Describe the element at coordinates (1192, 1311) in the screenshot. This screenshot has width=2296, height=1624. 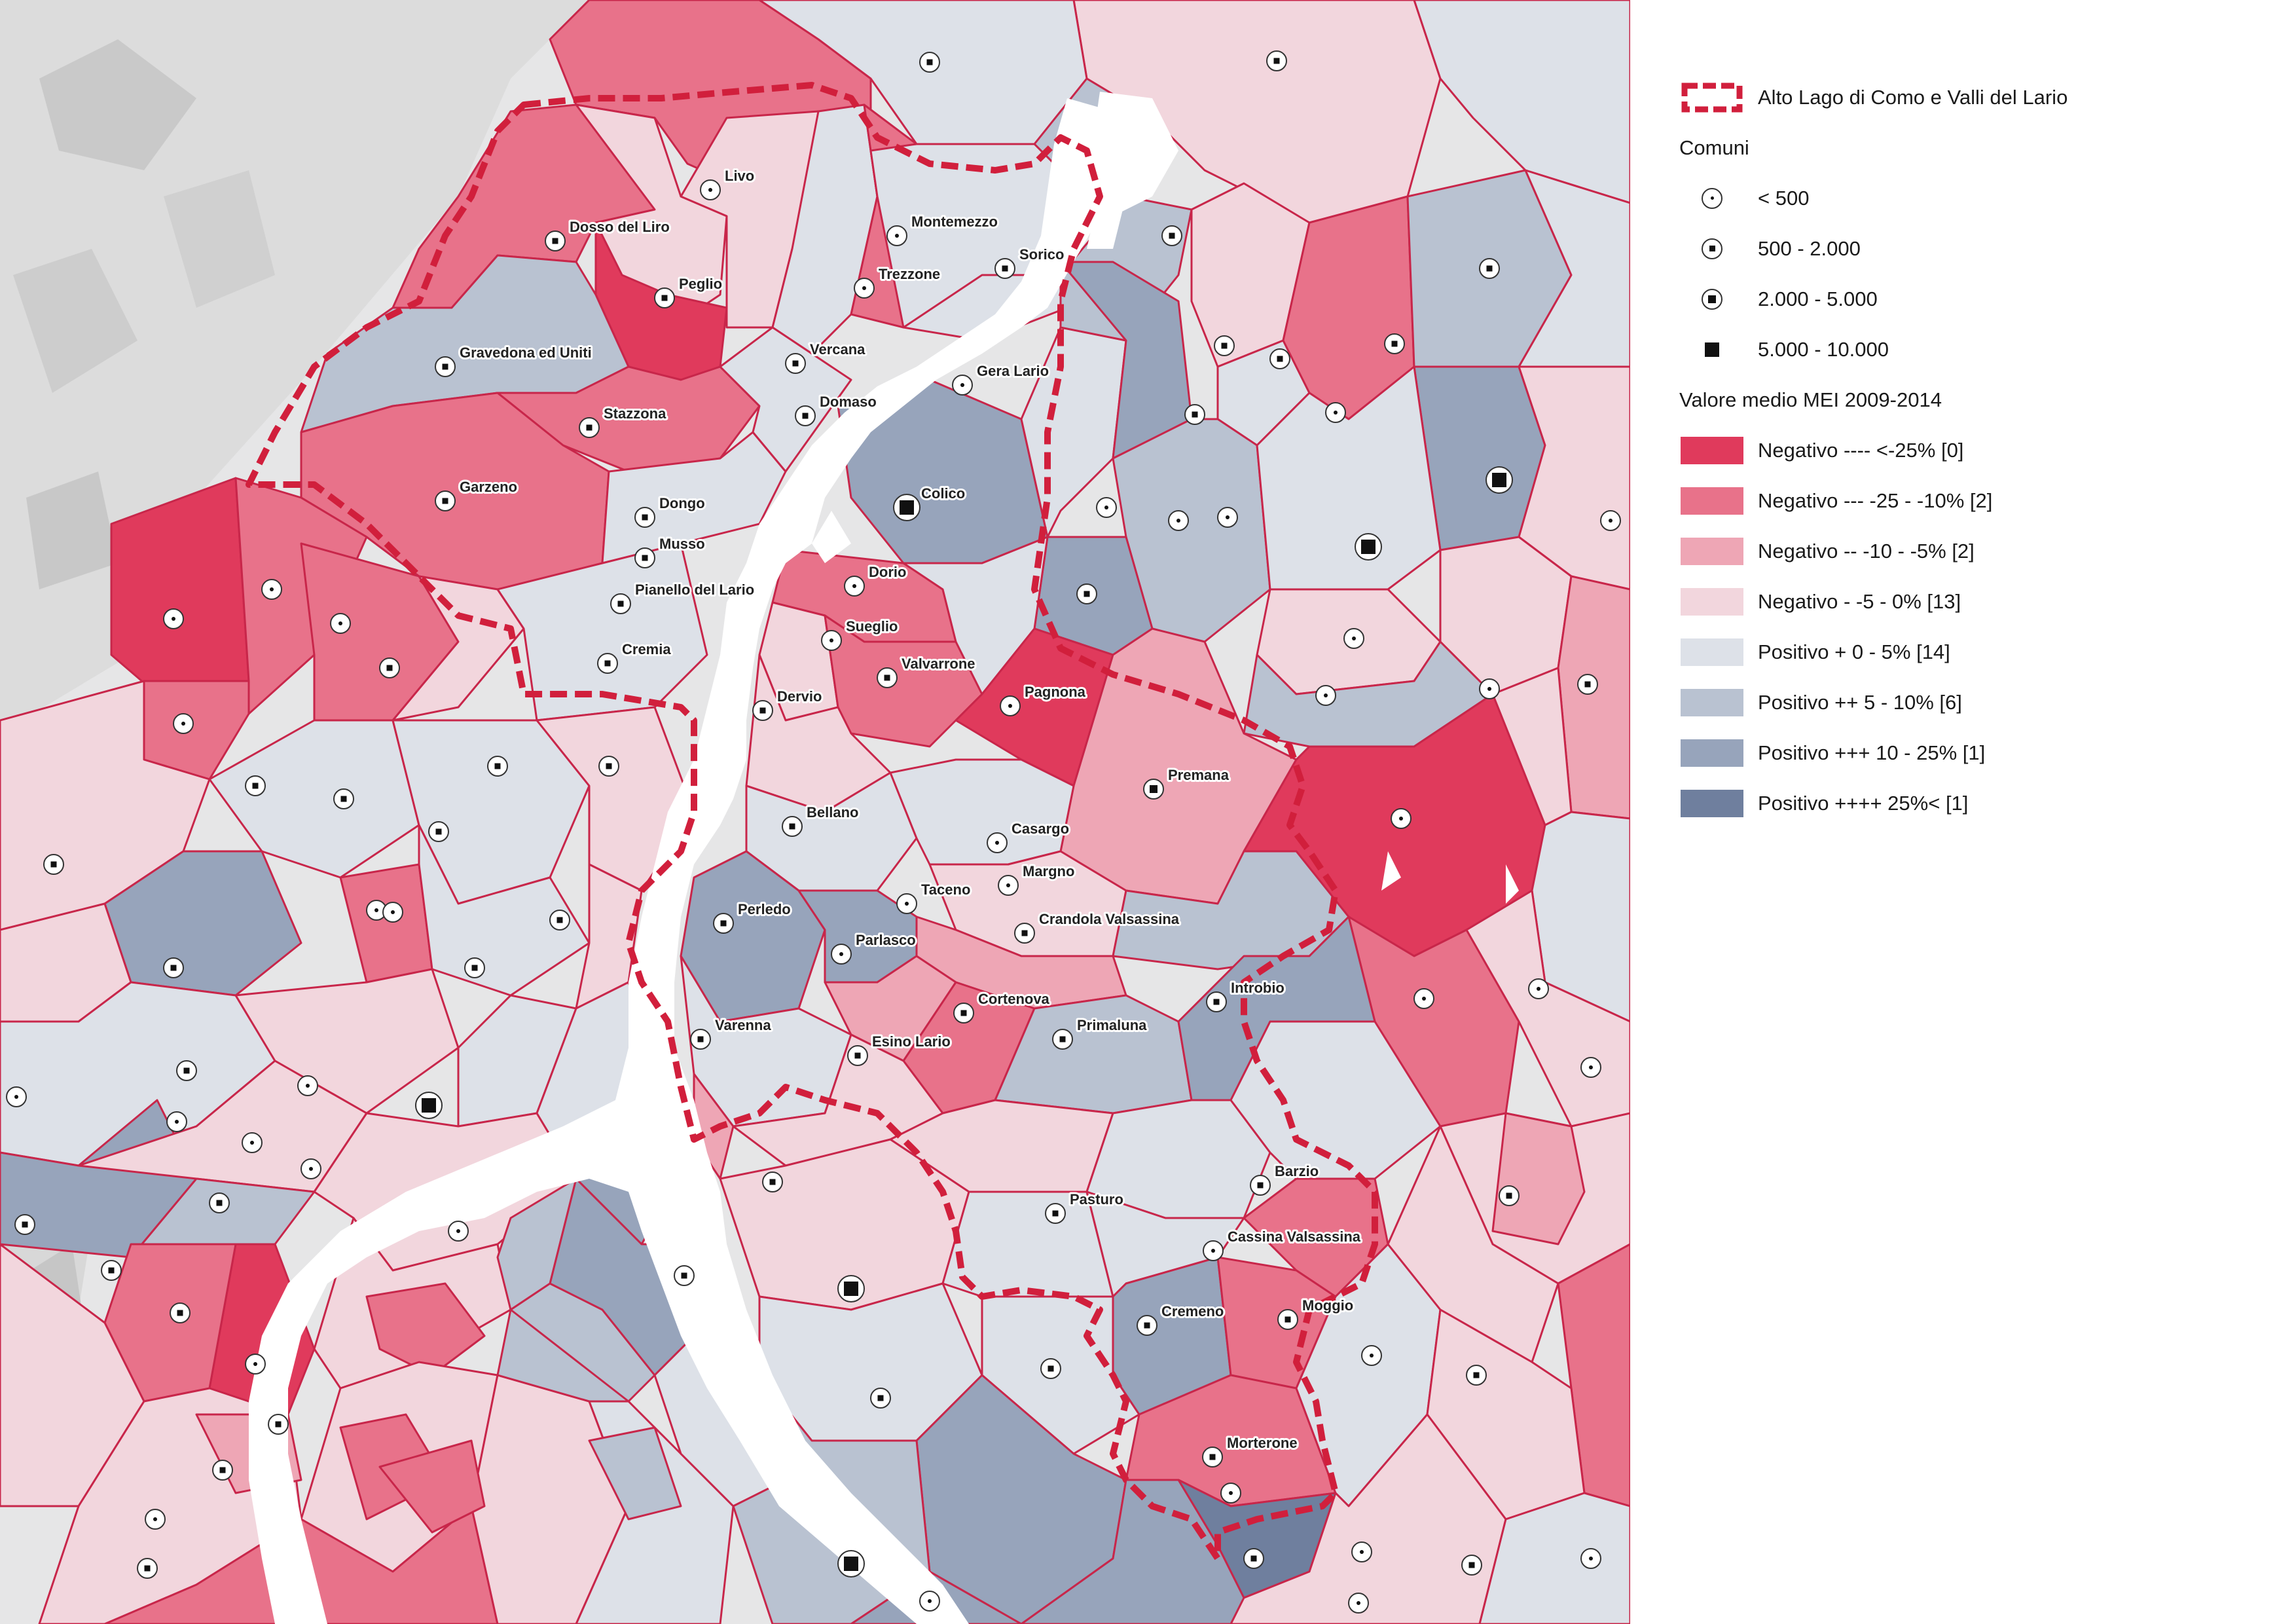
I see `comune-label: Cremeno` at that location.